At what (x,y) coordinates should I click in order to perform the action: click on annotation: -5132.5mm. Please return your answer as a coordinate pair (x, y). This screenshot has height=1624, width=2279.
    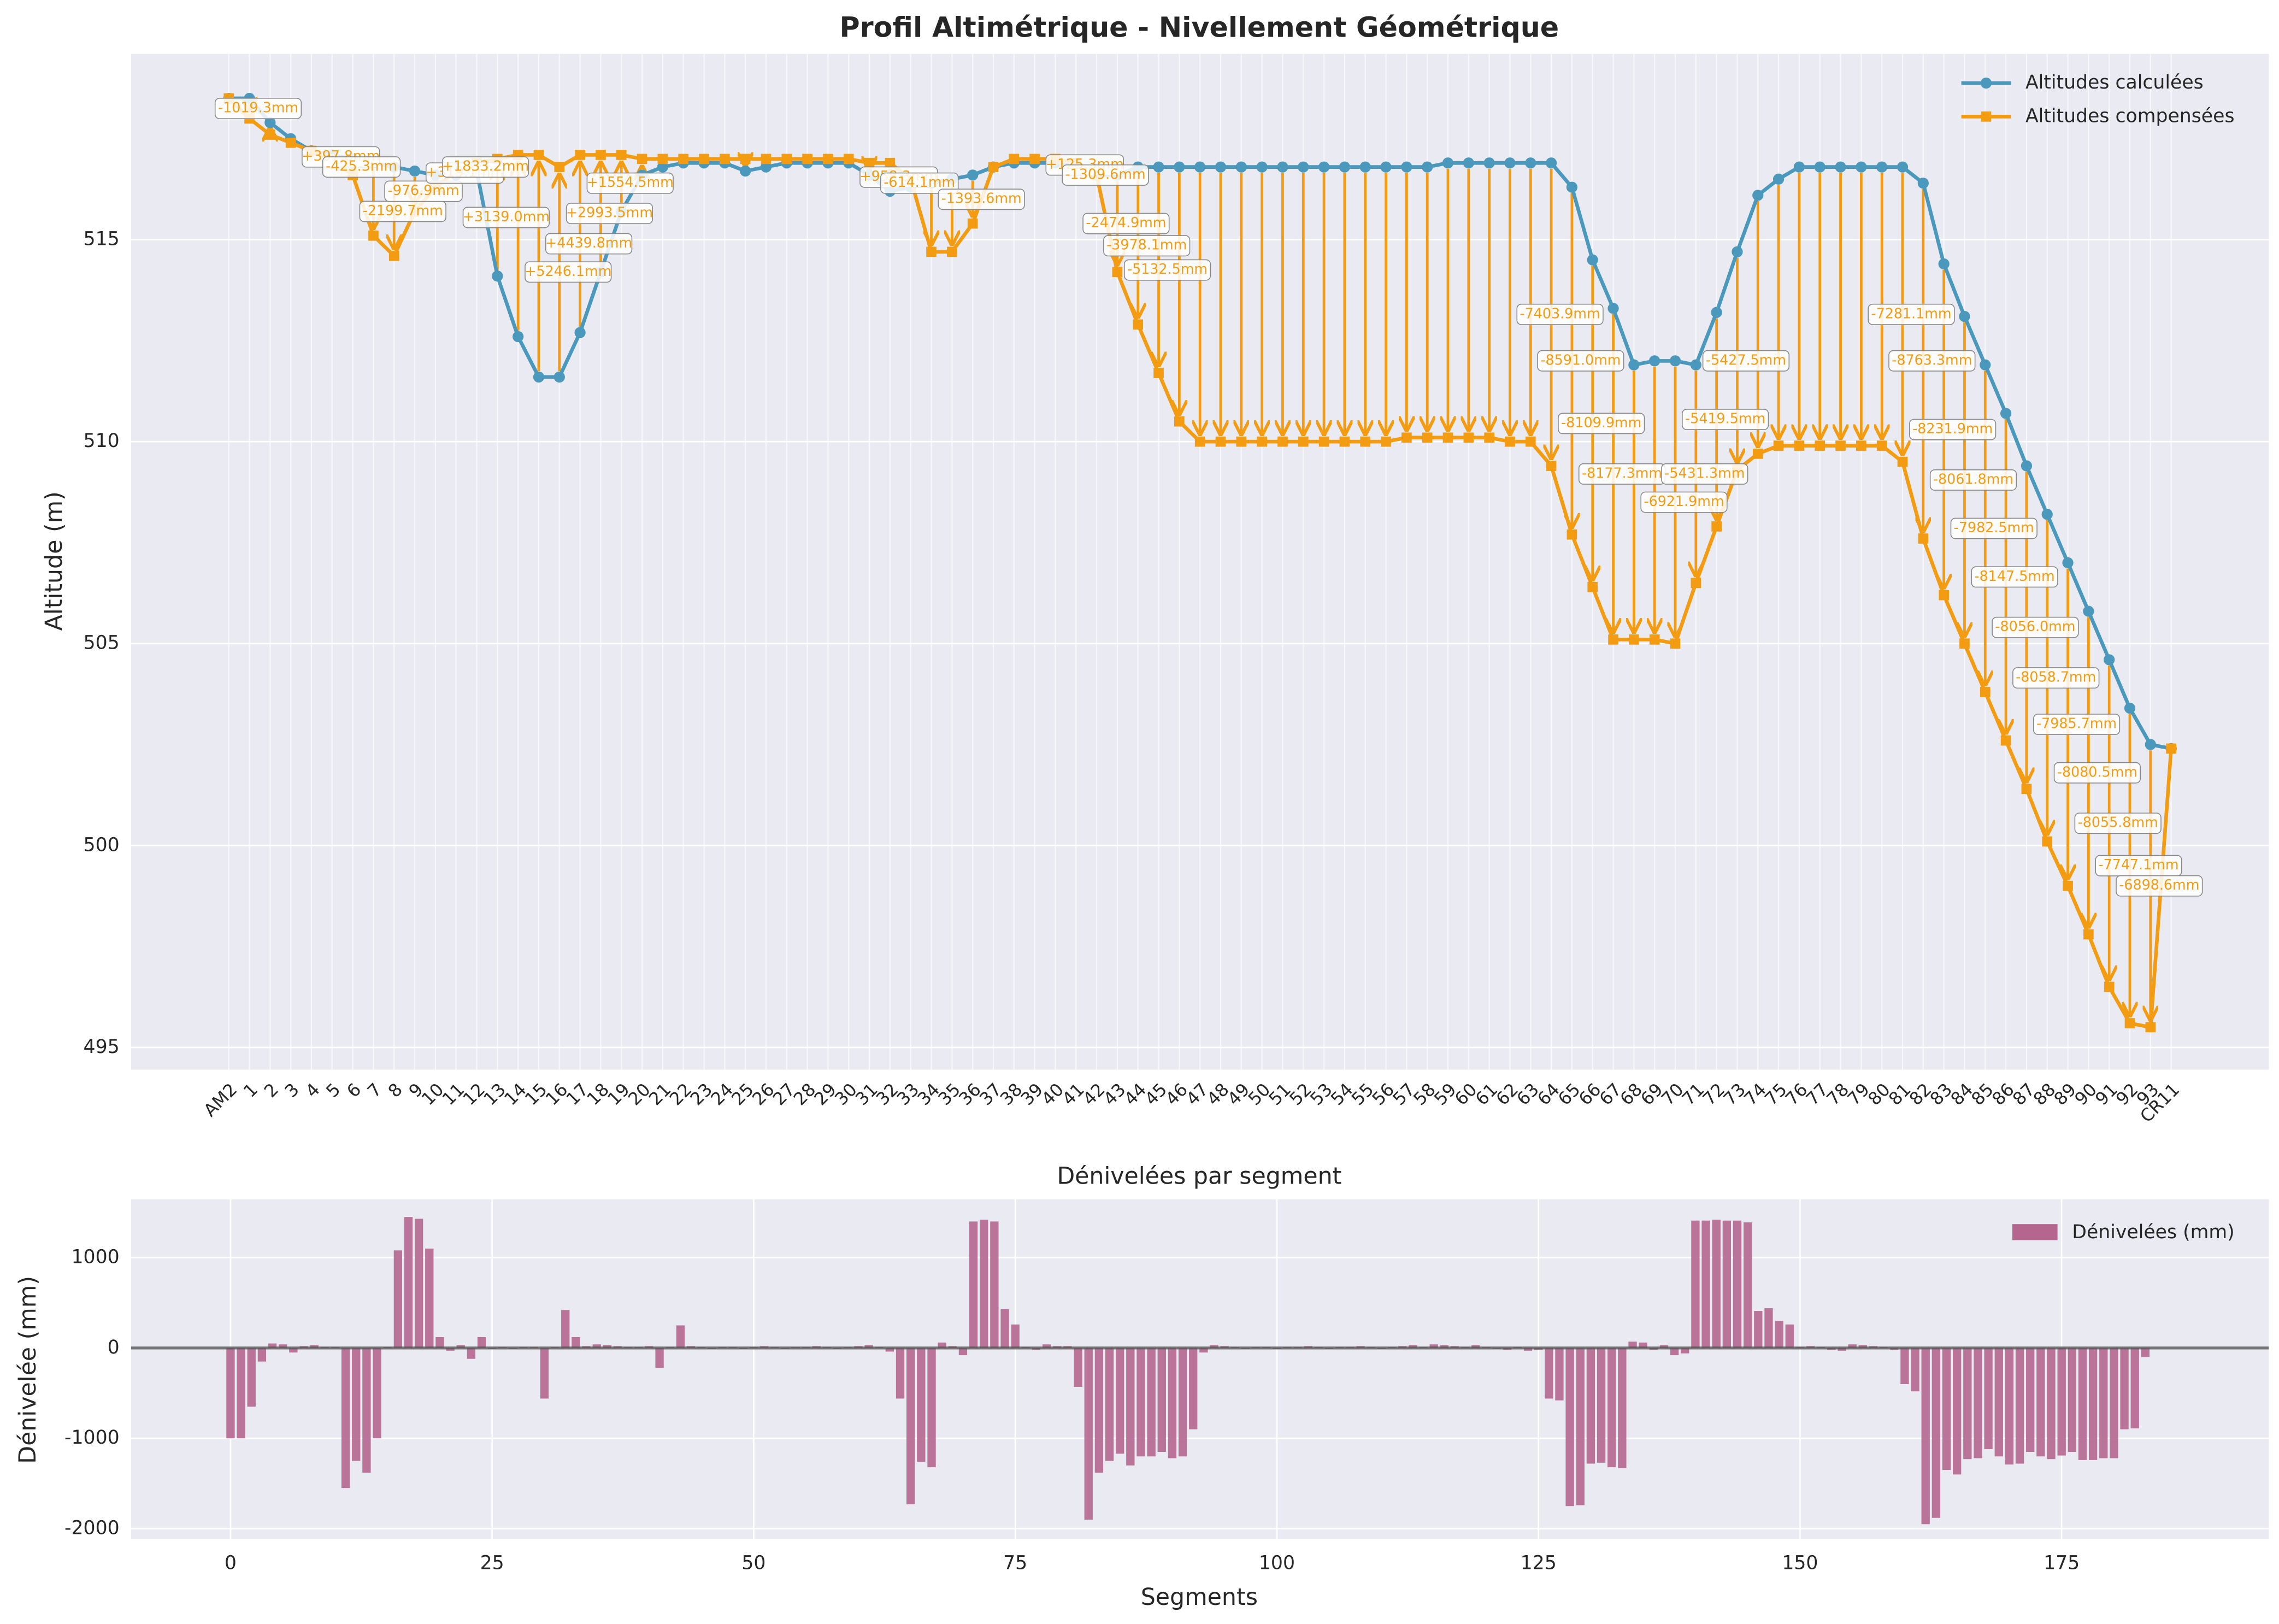
    Looking at the image, I should click on (1167, 269).